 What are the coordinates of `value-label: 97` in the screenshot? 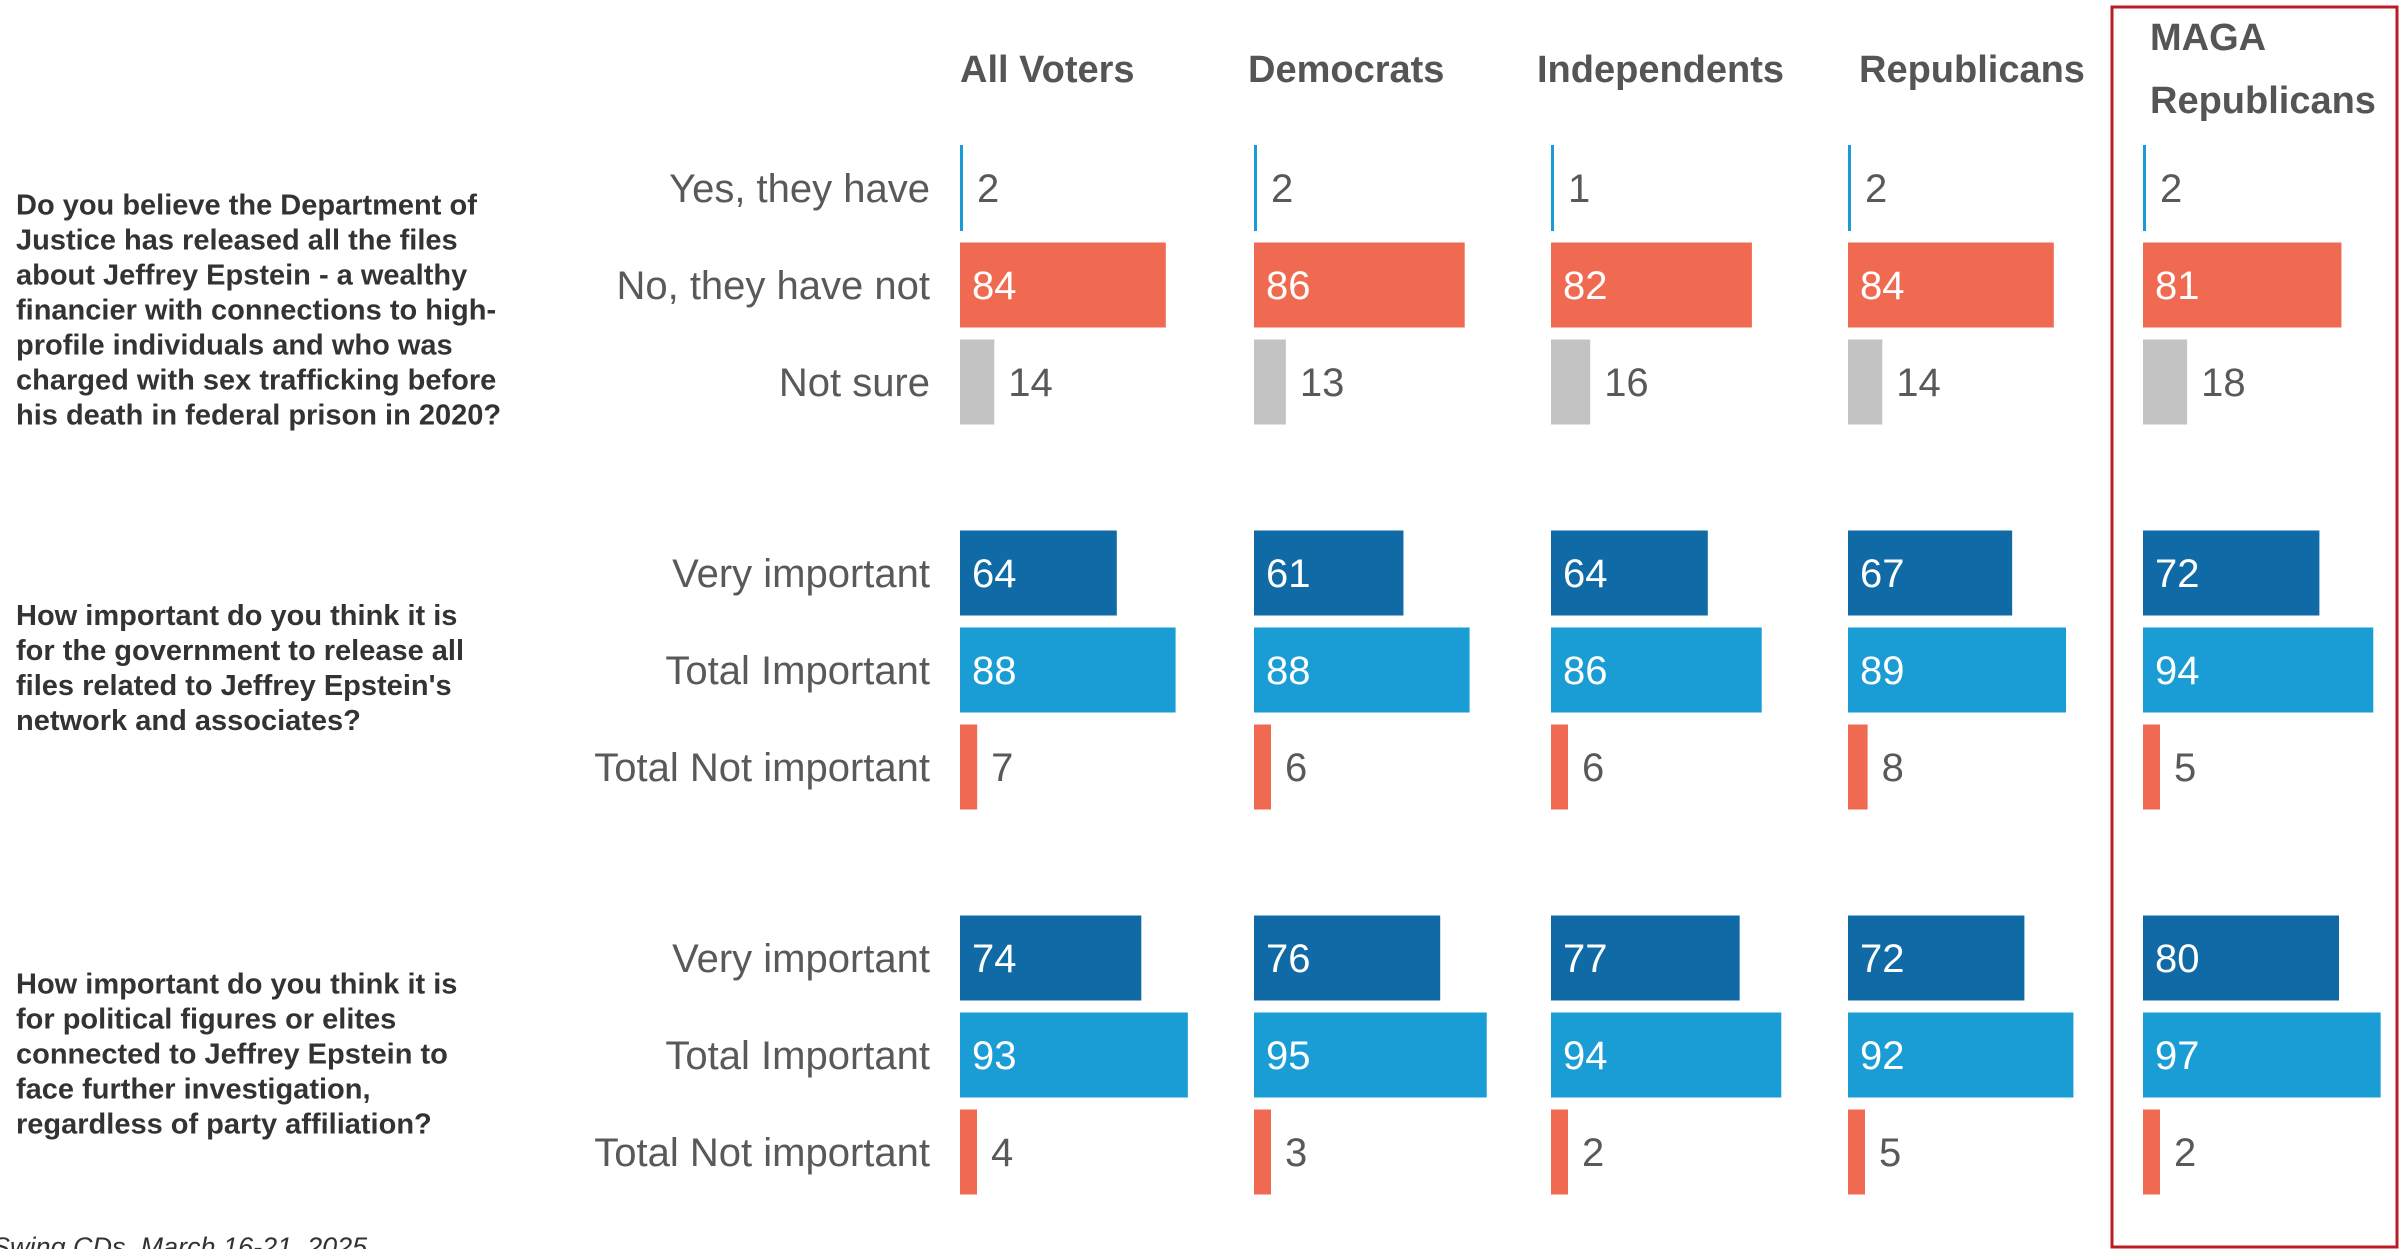 It's located at (2177, 1056).